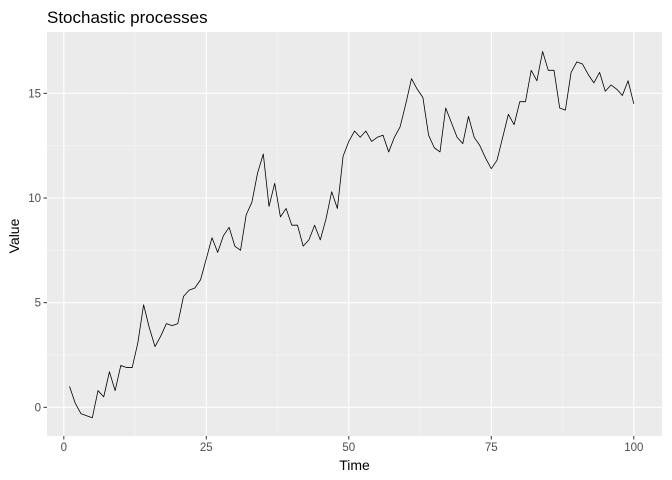 The width and height of the screenshot is (672, 480). What do you see at coordinates (206, 448) in the screenshot?
I see `x-tick-label: 25` at bounding box center [206, 448].